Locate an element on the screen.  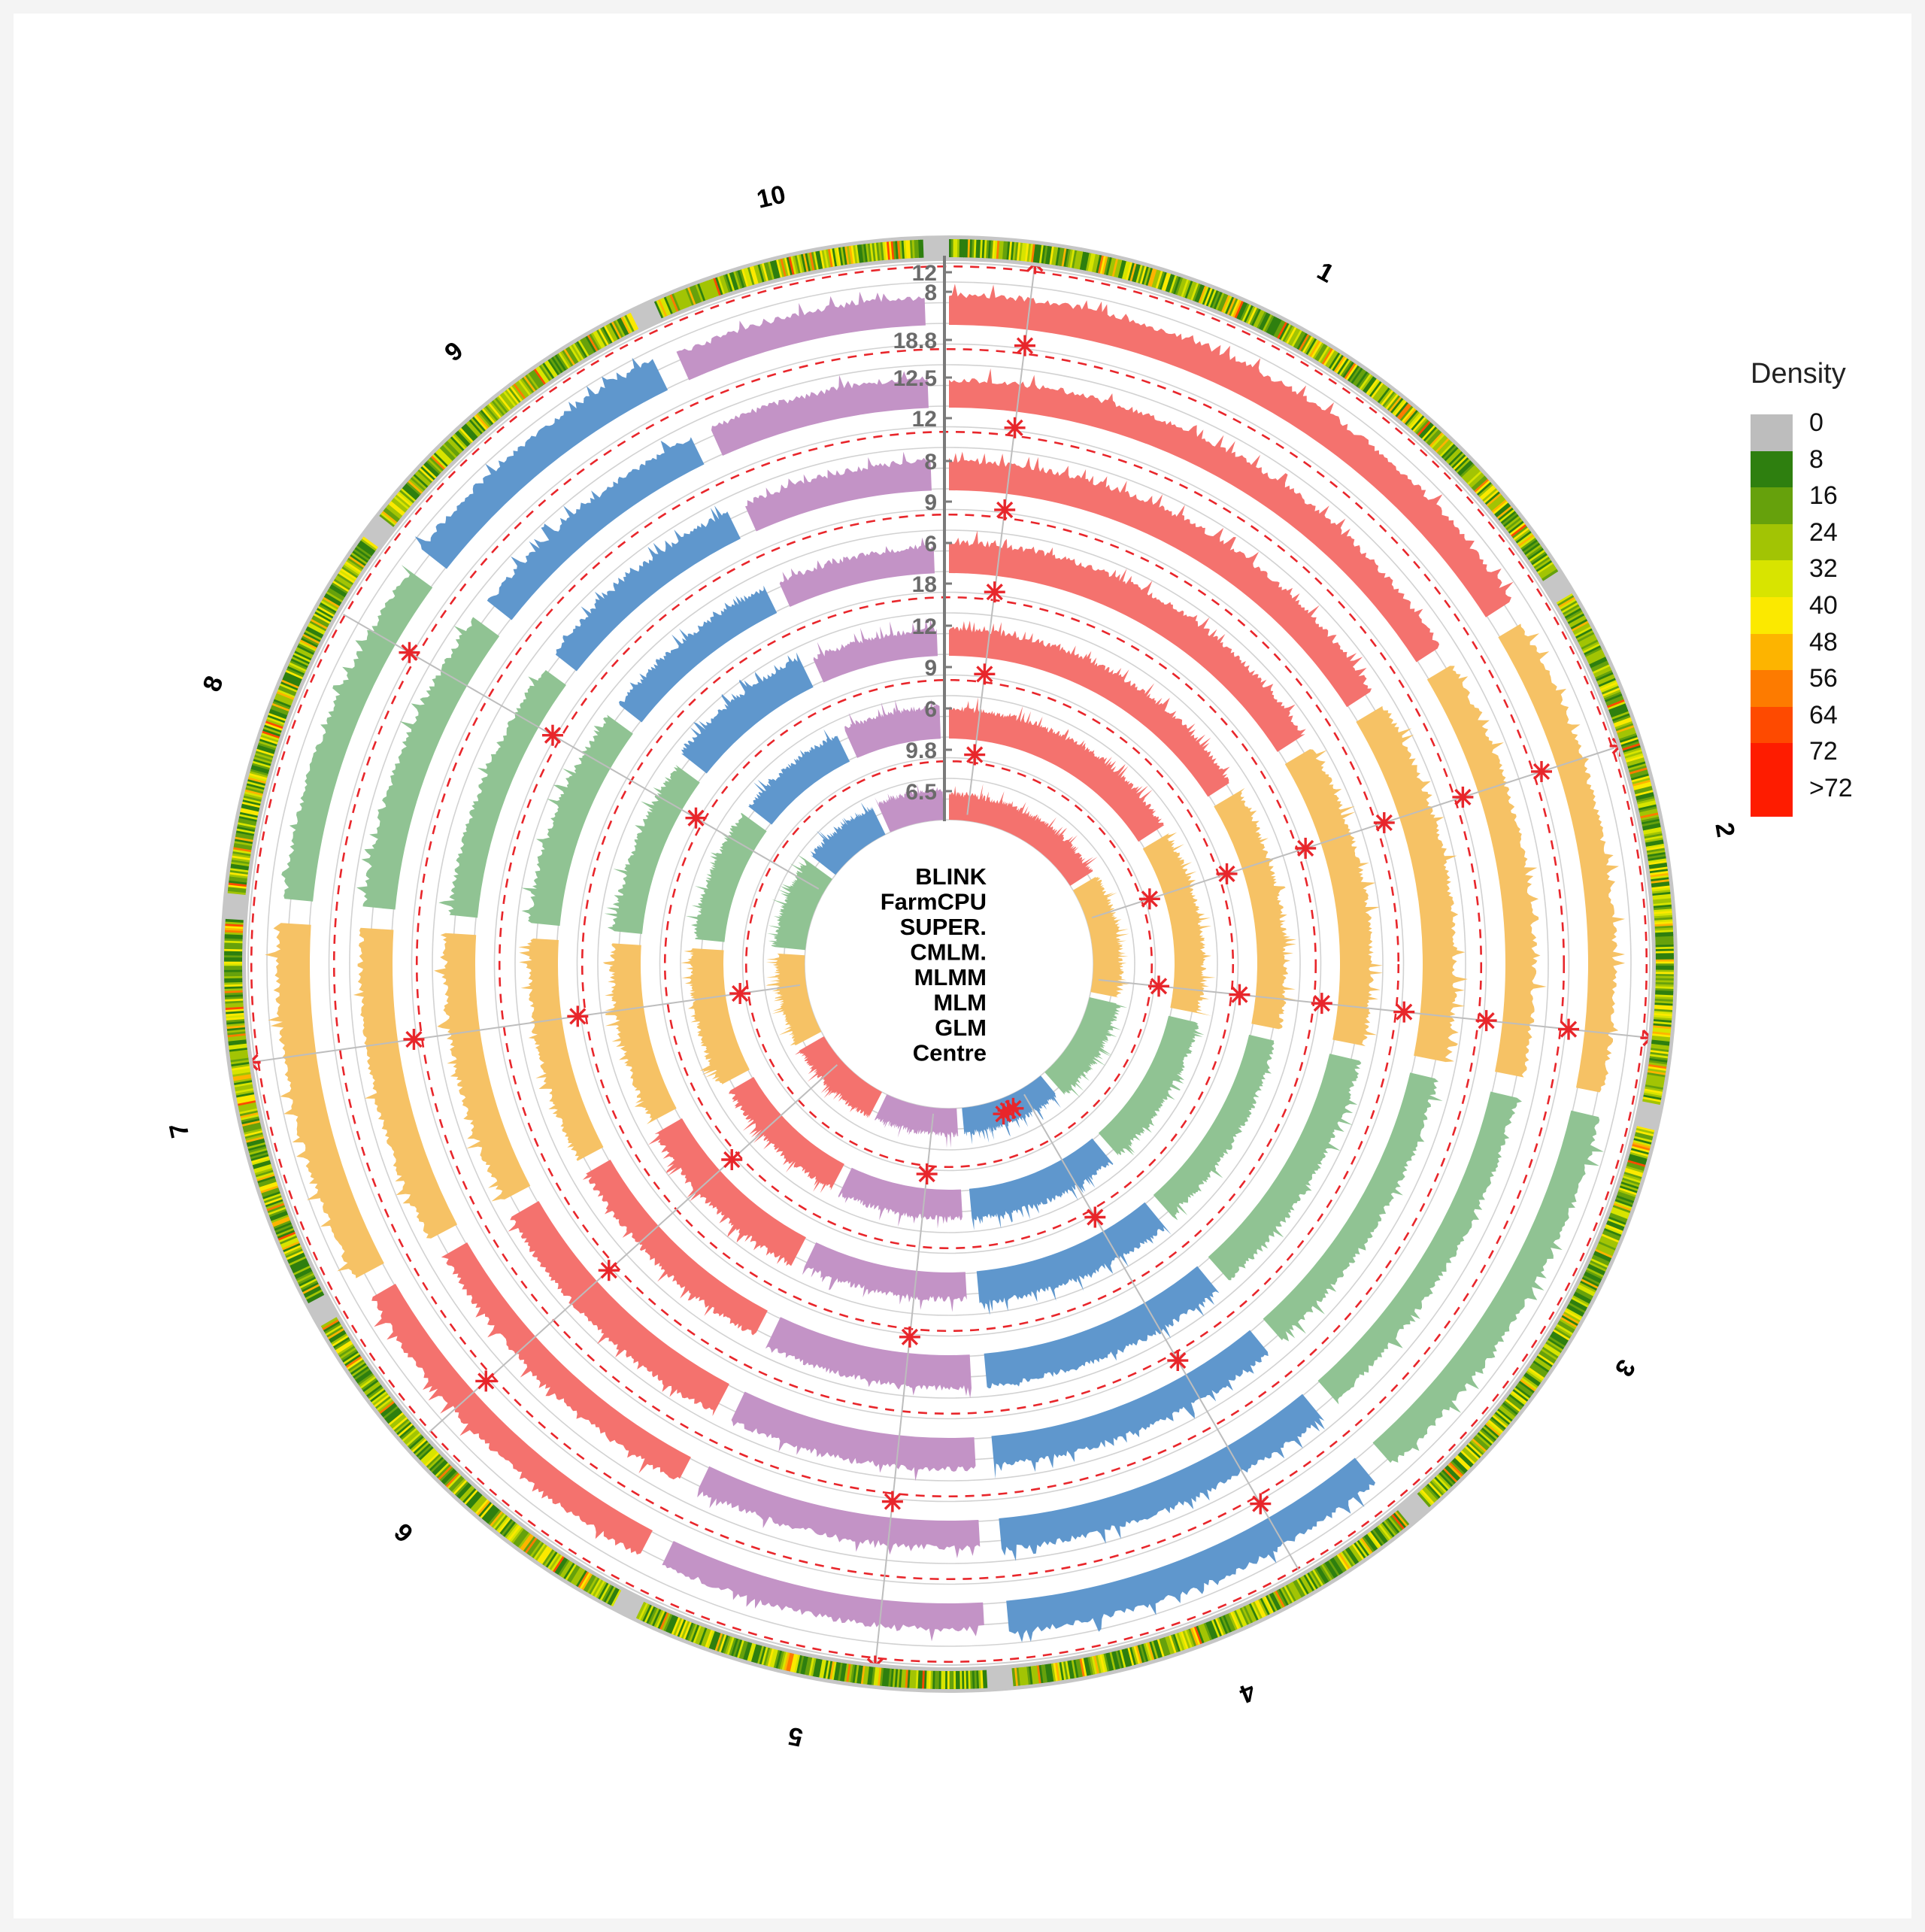
chromosome-label: 7 is located at coordinates (179, 1131).